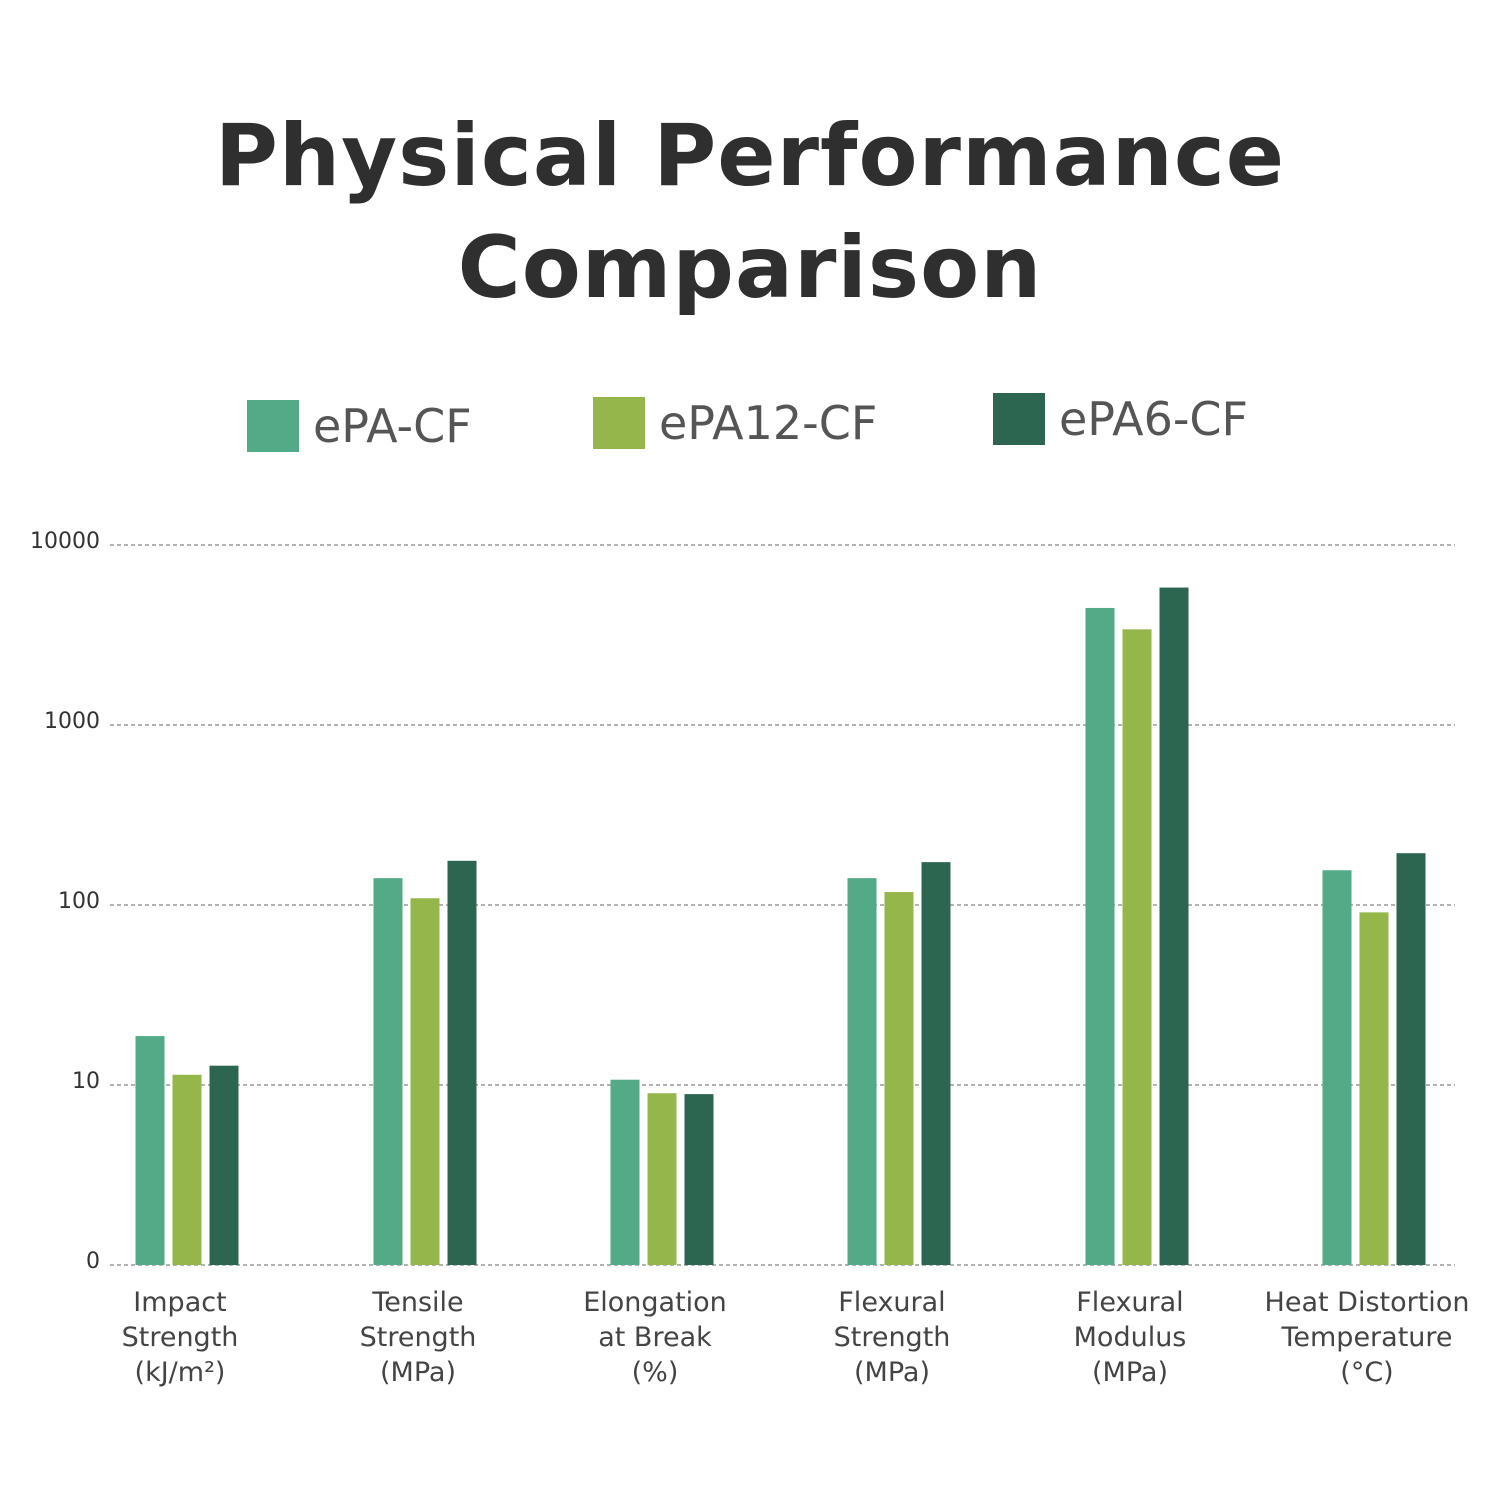 The image size is (1500, 1500). I want to click on x-tick-label-line: Impact, so click(180, 1302).